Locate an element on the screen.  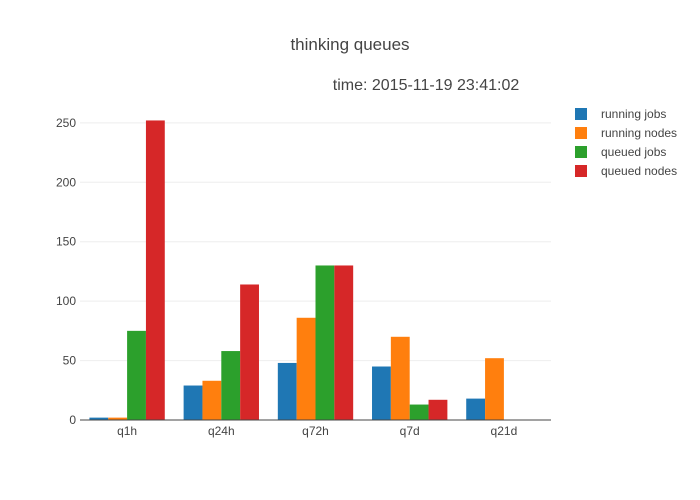
y-tick-label: 50 is located at coordinates (70, 361).